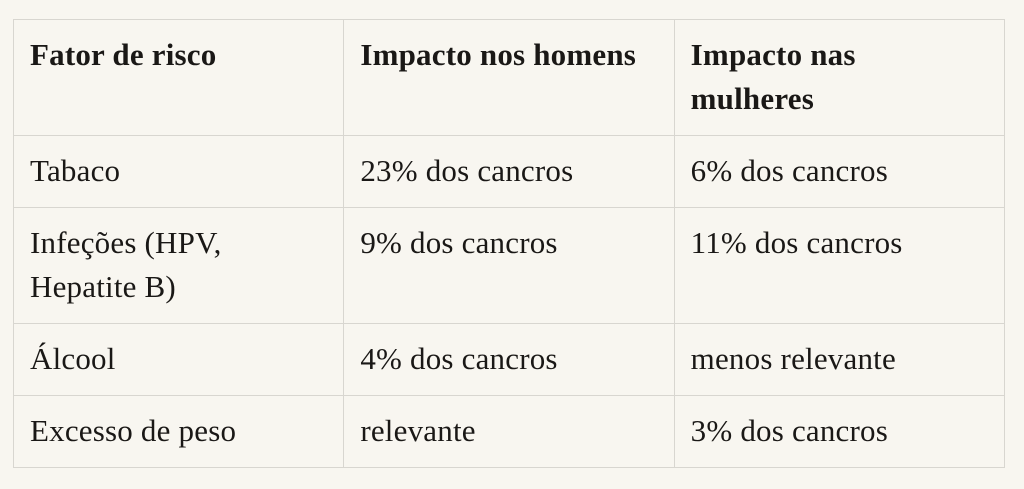  What do you see at coordinates (839, 359) in the screenshot?
I see `cell-impact-women: menos relevante` at bounding box center [839, 359].